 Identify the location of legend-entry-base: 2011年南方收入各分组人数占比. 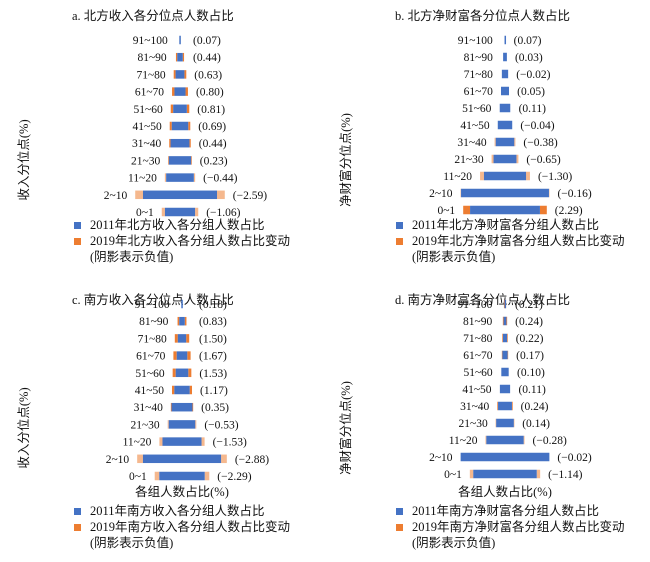
(177, 510).